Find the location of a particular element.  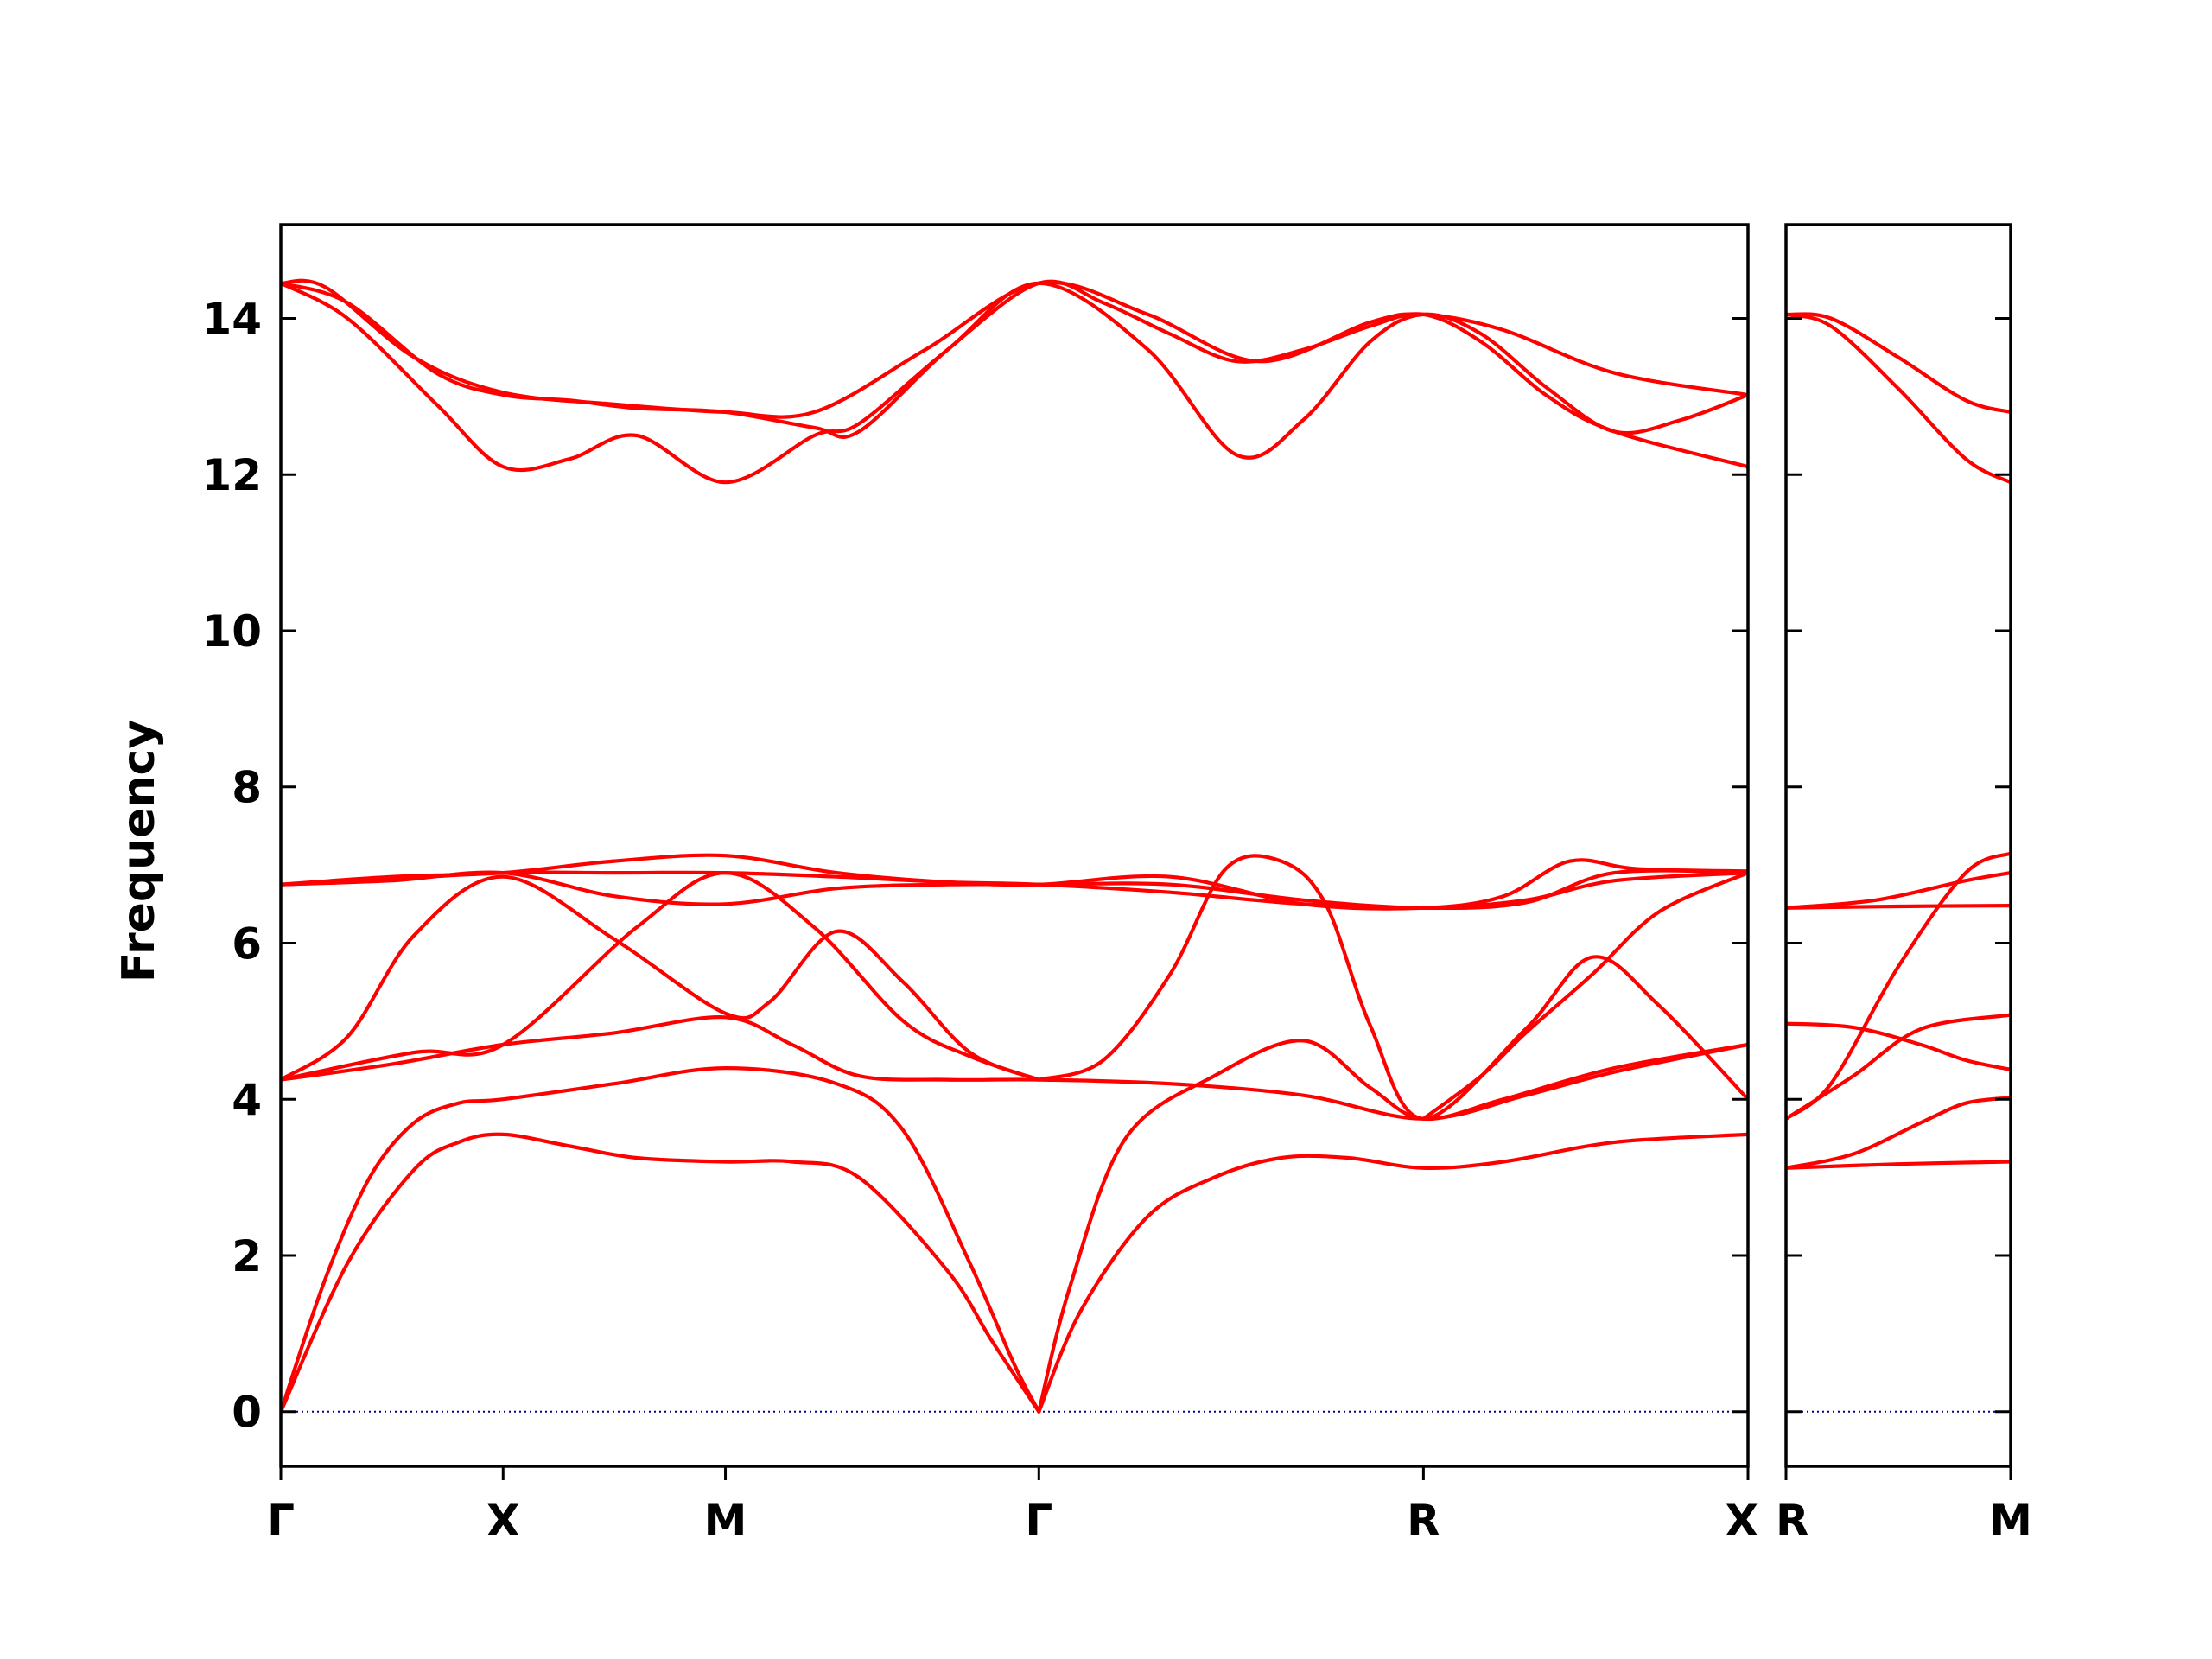

plot-frame is located at coordinates (1898, 845).